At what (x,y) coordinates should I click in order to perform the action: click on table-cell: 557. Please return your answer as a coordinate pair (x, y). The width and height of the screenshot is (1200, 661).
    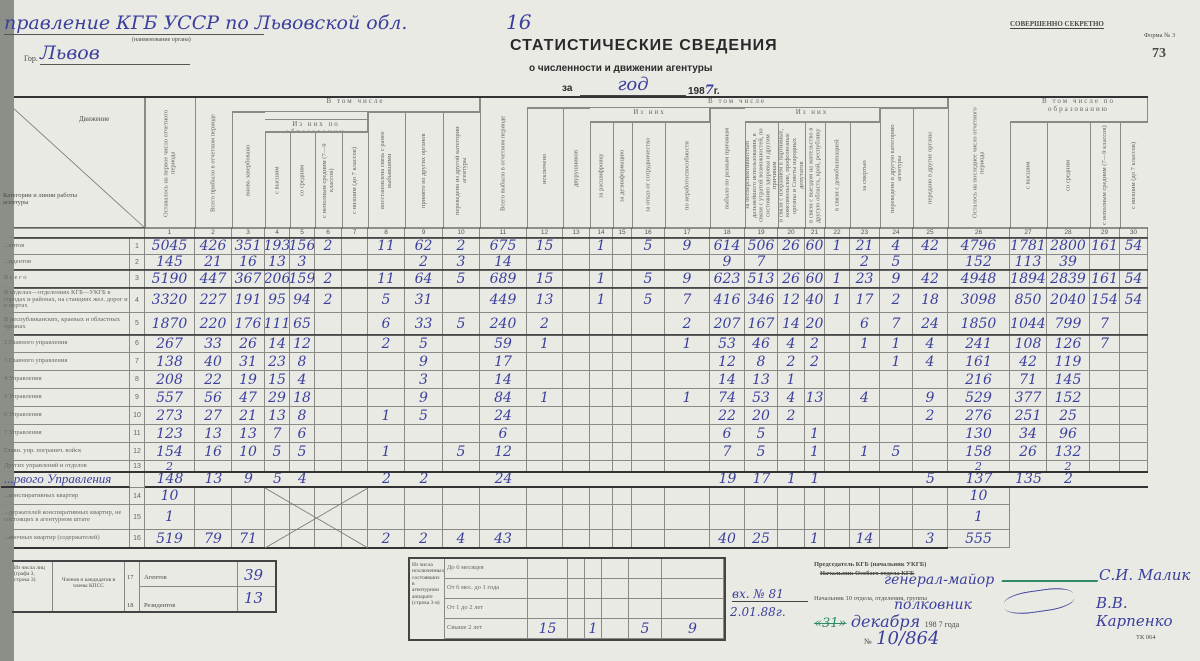
    Looking at the image, I should click on (170, 398).